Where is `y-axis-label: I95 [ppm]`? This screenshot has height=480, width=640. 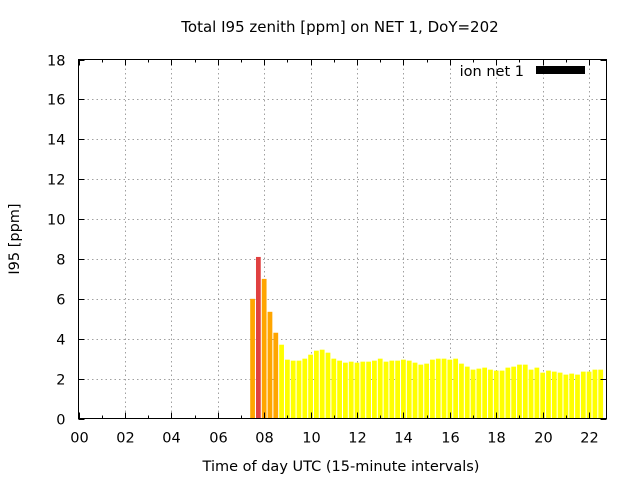 y-axis-label: I95 [ppm] is located at coordinates (15, 238).